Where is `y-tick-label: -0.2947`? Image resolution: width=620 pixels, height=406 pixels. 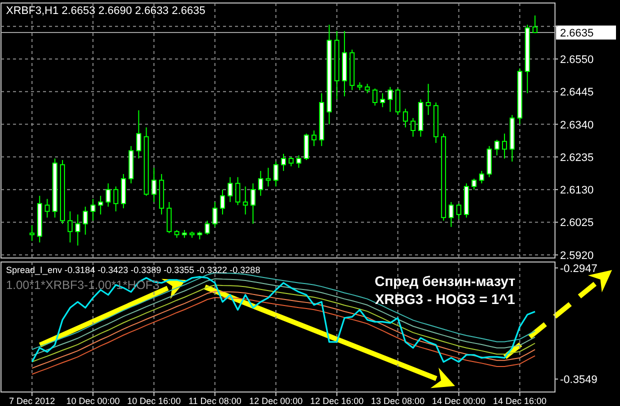 y-tick-label: -0.2947 is located at coordinates (579, 268).